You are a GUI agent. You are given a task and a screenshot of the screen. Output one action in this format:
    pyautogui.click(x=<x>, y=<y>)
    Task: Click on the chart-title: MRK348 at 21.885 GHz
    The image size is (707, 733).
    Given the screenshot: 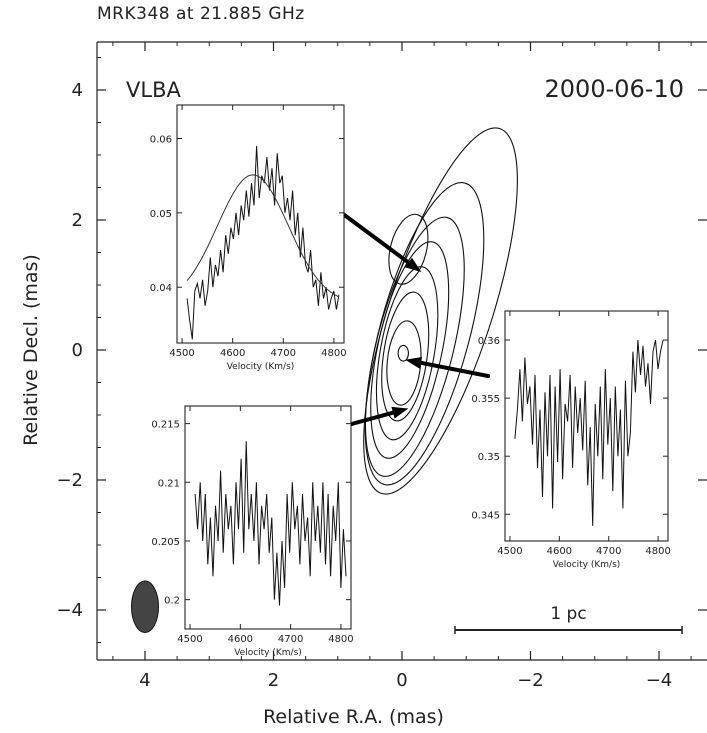 What is the action you would take?
    pyautogui.click(x=201, y=14)
    